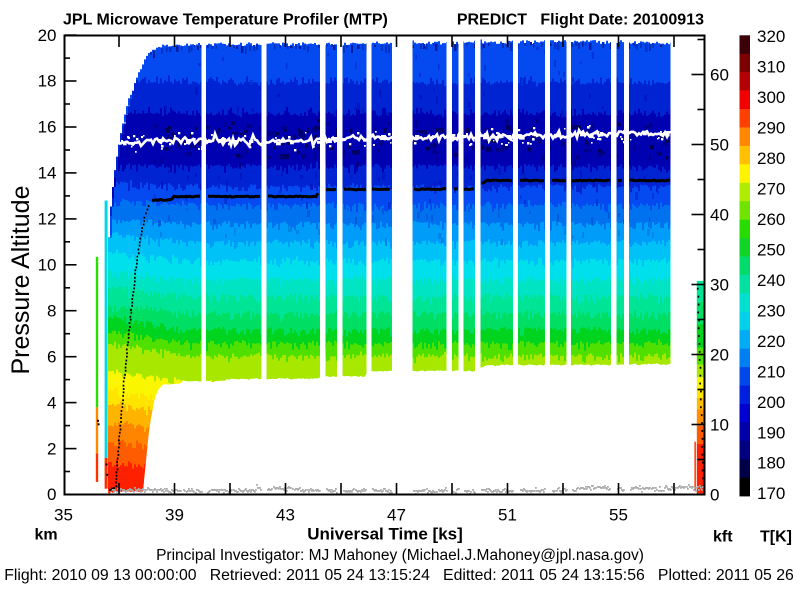 Image resolution: width=800 pixels, height=605 pixels. Describe the element at coordinates (719, 145) in the screenshot. I see `svg-text: 50` at that location.